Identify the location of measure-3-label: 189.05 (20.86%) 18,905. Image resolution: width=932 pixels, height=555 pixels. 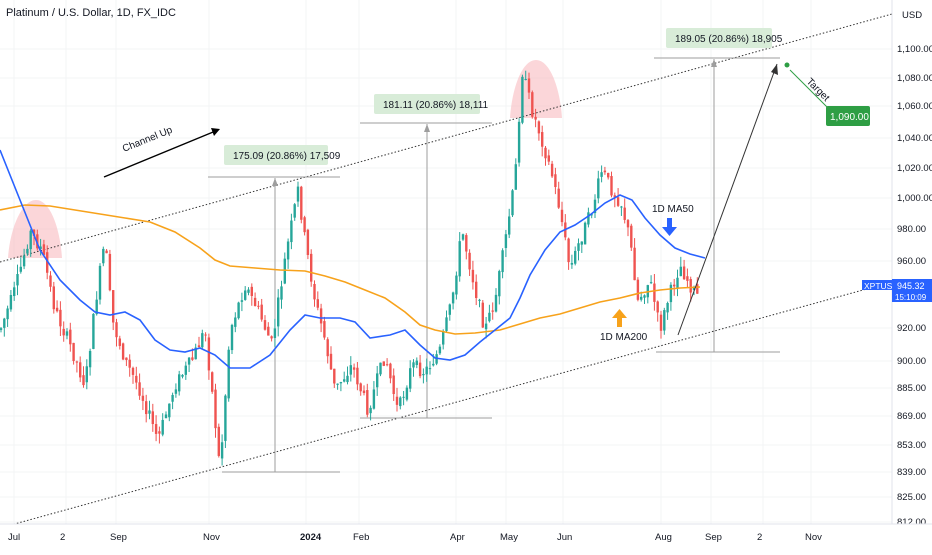
(729, 39).